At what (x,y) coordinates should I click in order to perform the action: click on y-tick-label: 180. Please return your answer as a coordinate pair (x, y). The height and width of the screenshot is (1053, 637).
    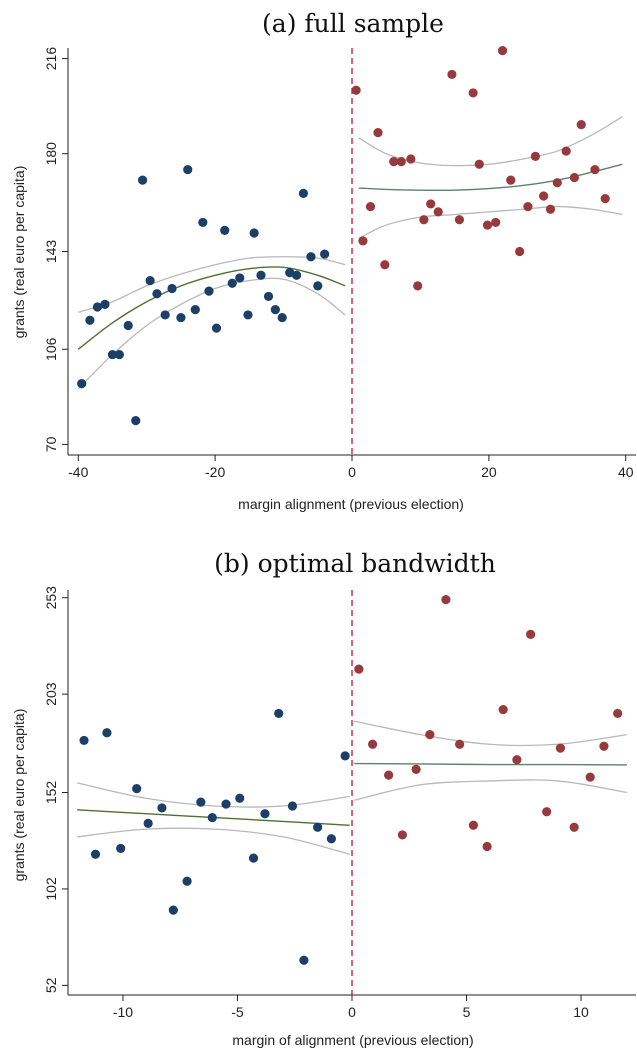
    Looking at the image, I should click on (51, 154).